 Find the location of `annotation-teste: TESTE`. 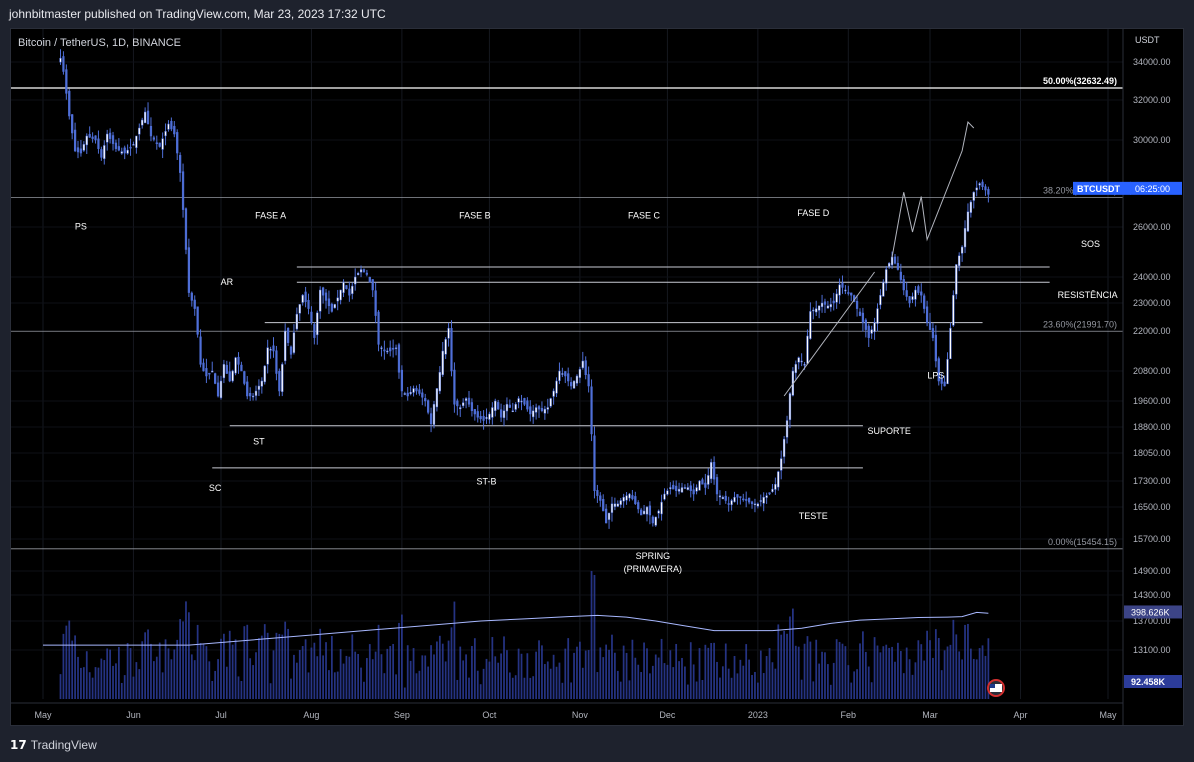

annotation-teste: TESTE is located at coordinates (813, 516).